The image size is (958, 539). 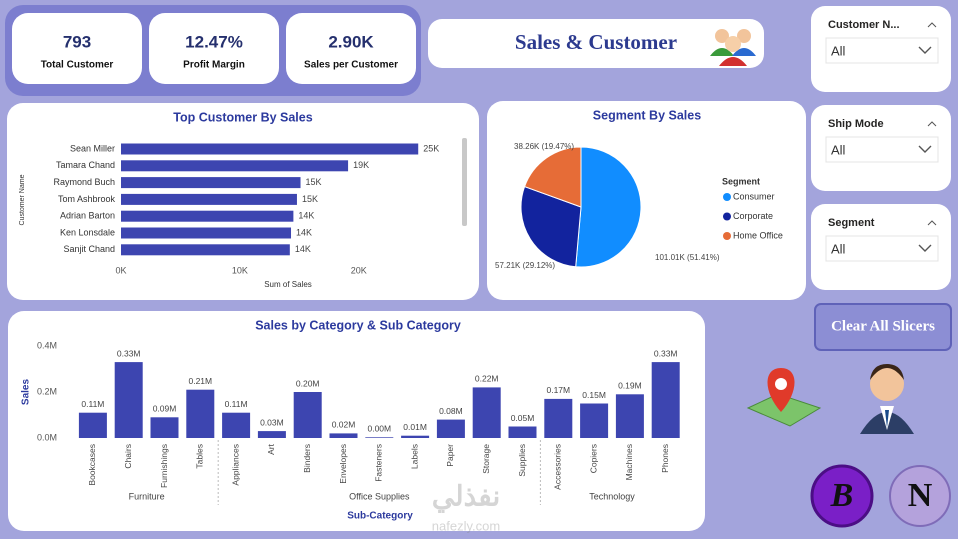 What do you see at coordinates (466, 496) in the screenshot?
I see `watermark: نفذلي` at bounding box center [466, 496].